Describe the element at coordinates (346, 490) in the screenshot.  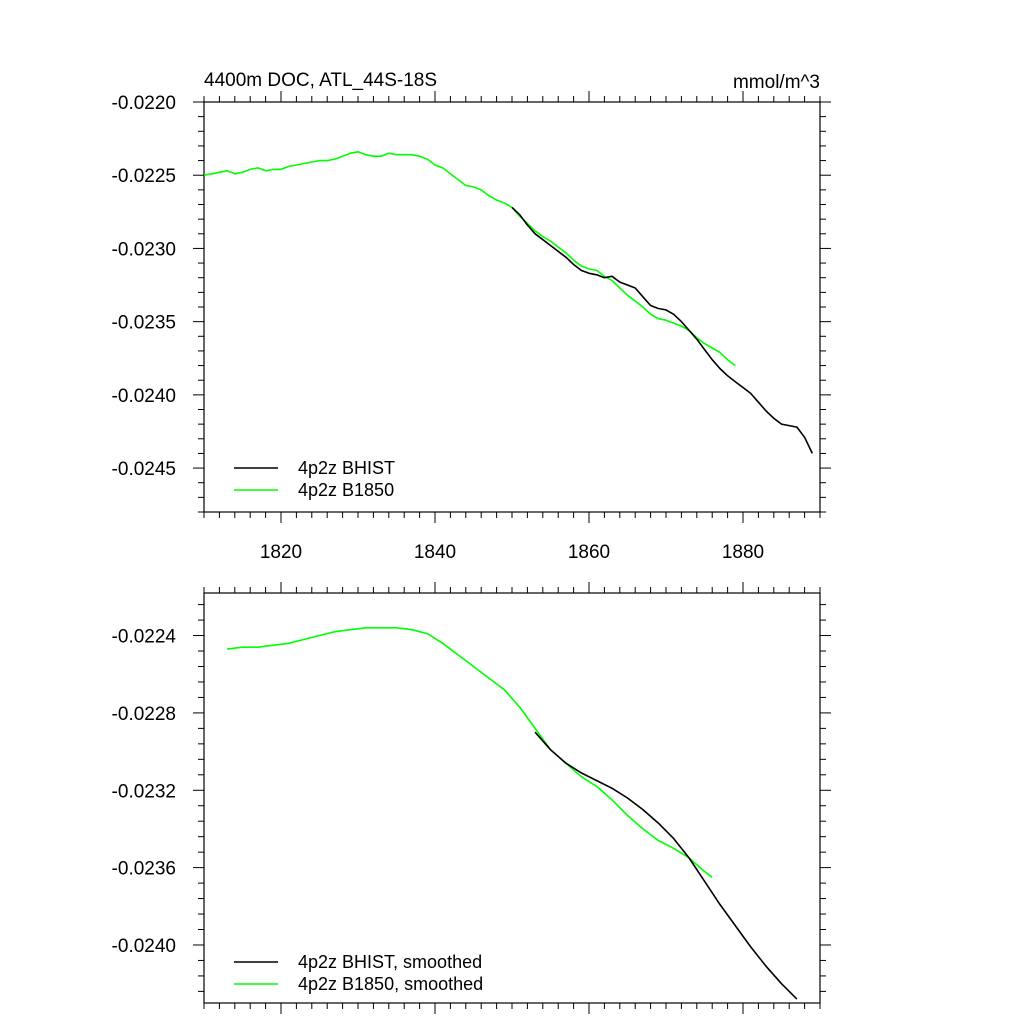
I see `legend-label: 4p2z B1850` at that location.